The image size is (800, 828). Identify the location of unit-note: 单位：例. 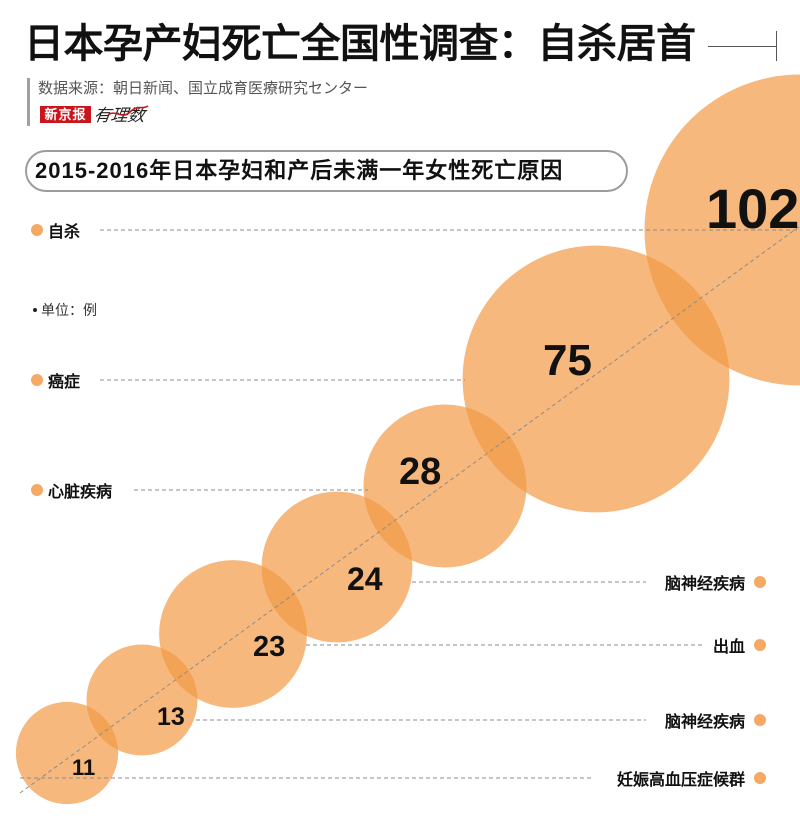
(65, 310).